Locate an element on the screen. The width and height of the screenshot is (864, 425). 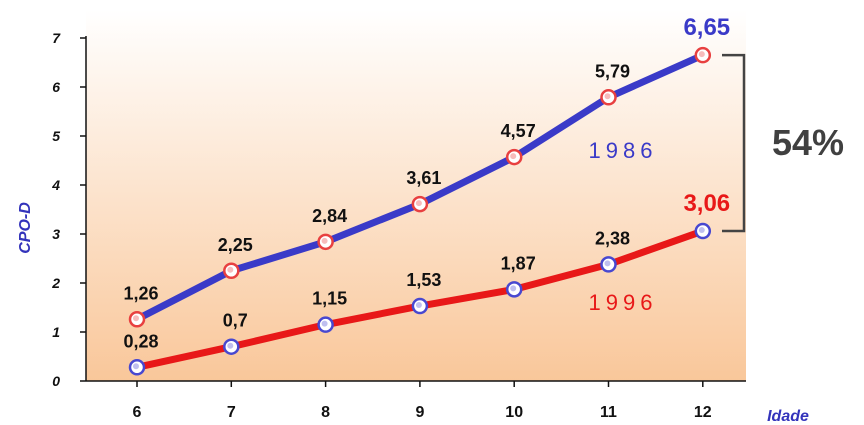
x-tick-label: 9 is located at coordinates (419, 412).